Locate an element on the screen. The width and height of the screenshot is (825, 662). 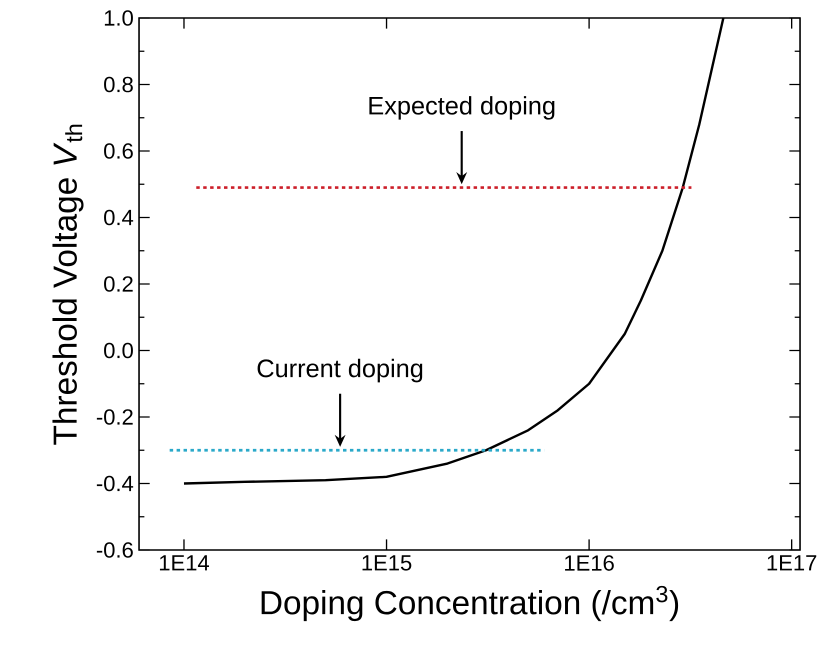
y-tick-label: 0.0 is located at coordinates (118, 350).